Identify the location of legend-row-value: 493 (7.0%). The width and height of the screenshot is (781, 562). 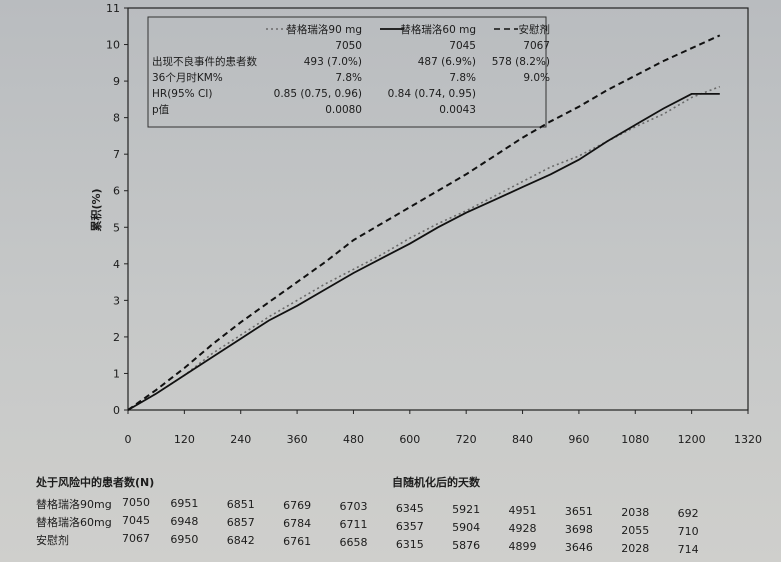
(333, 62).